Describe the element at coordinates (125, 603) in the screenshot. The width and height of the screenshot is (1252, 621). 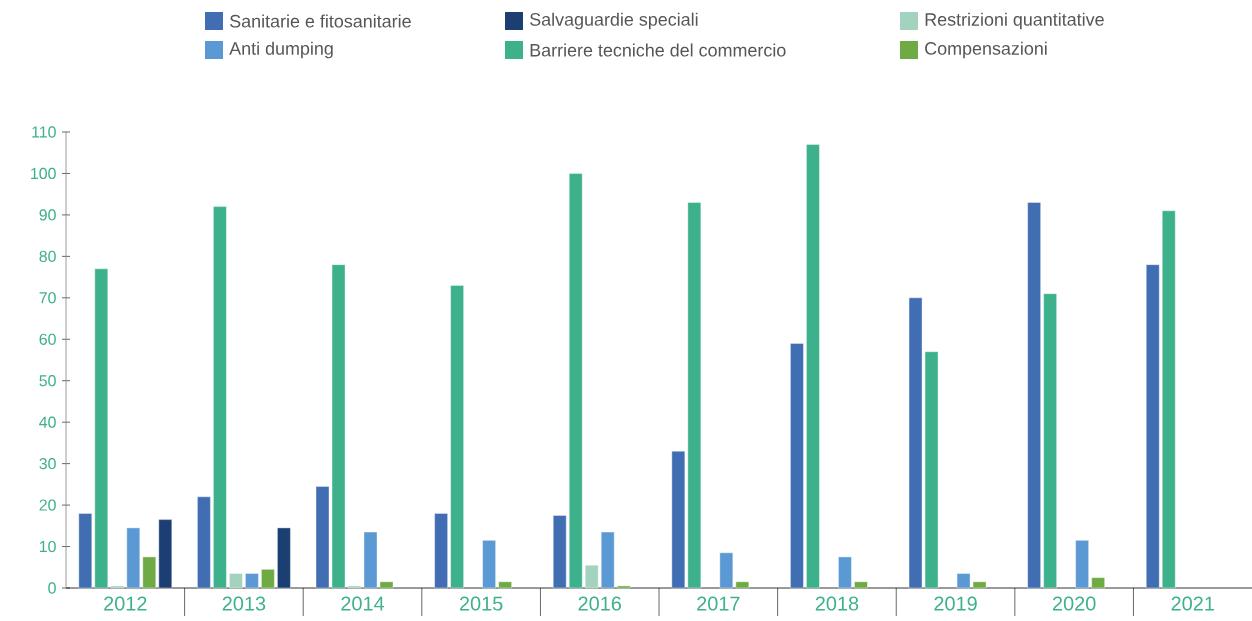
I see `x-tick-label: 2012` at that location.